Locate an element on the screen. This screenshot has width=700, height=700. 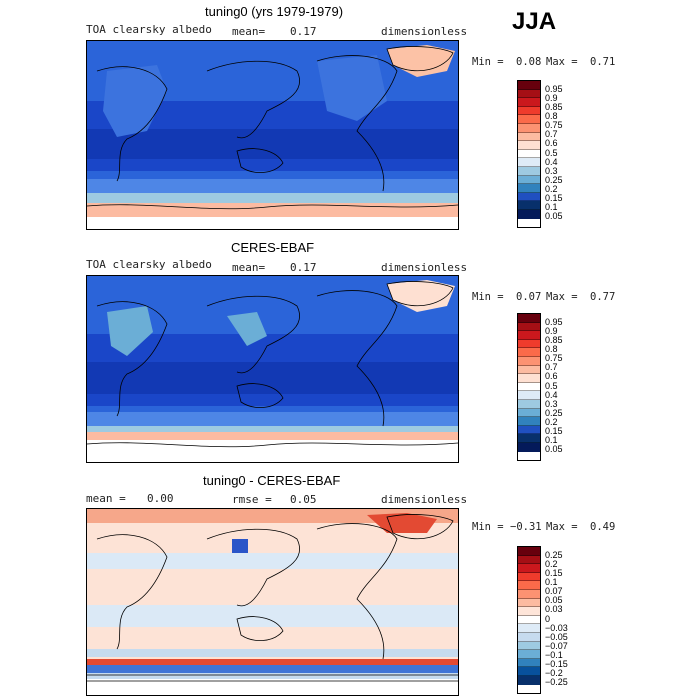
panel-3-colorbar is located at coordinates (529, 620).